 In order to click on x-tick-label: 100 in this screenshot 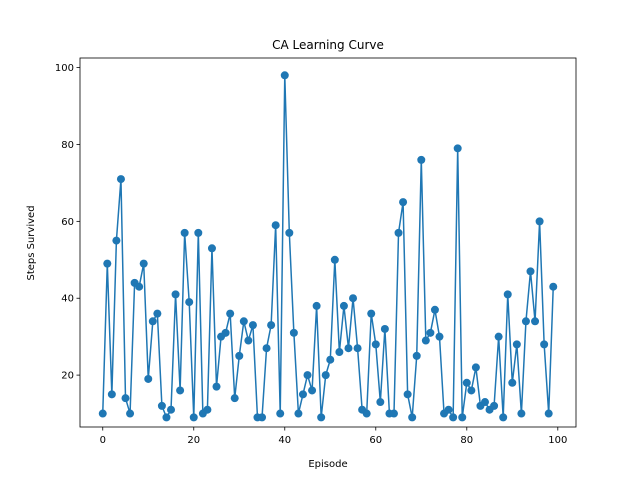, I will do `click(557, 440)`.